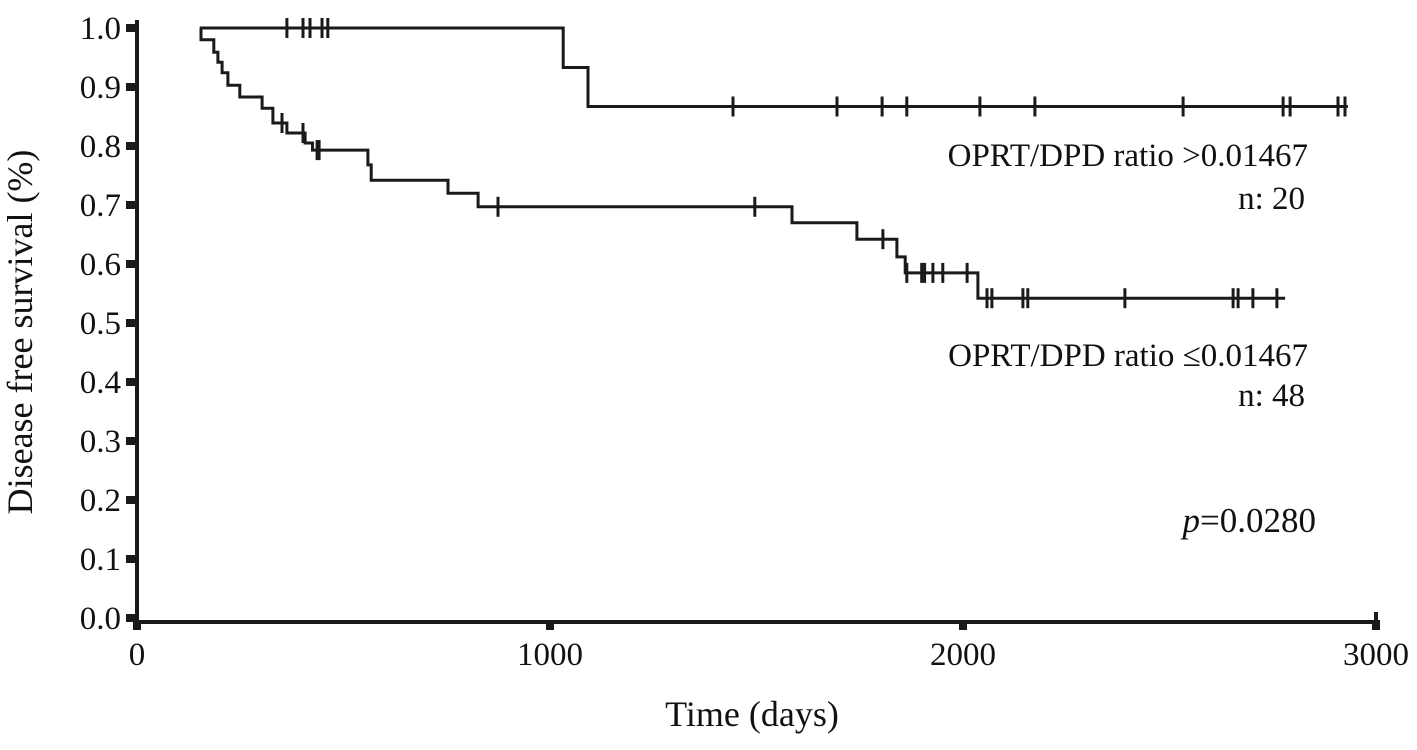 The height and width of the screenshot is (750, 1417). Describe the element at coordinates (100, 442) in the screenshot. I see `y-tick-label: 0.3` at that location.